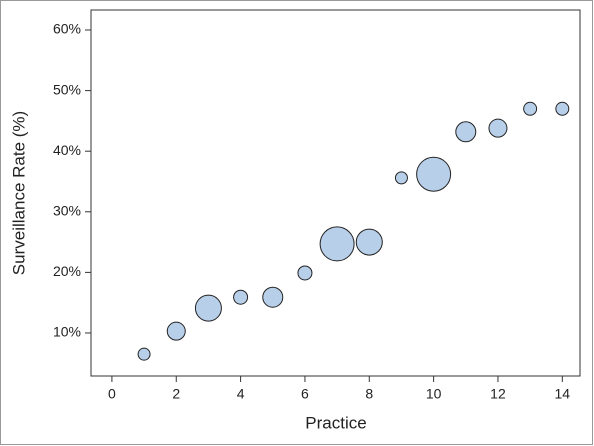 The width and height of the screenshot is (594, 446). I want to click on y-tick-label: 40%, so click(67, 150).